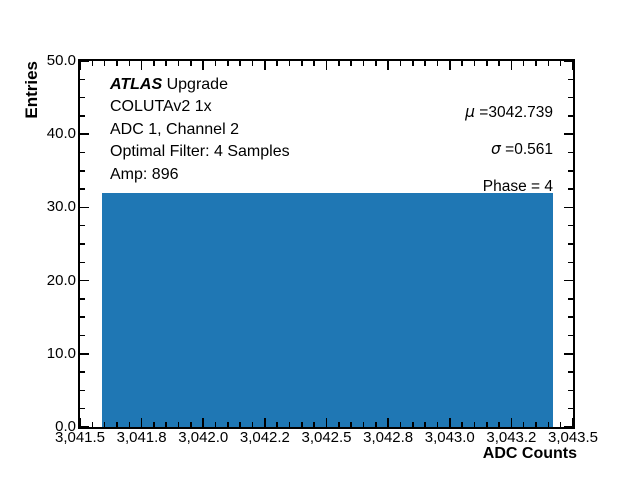 The image size is (640, 480). Describe the element at coordinates (388, 437) in the screenshot. I see `x-tick-label: 3,042.8` at that location.